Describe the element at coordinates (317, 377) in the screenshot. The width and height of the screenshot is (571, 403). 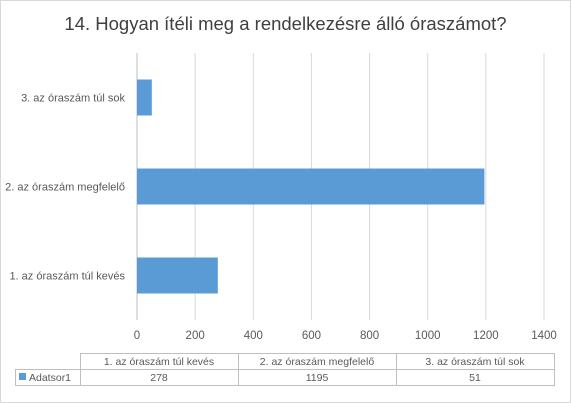
I see `table-value-cat-2: 1195` at that location.